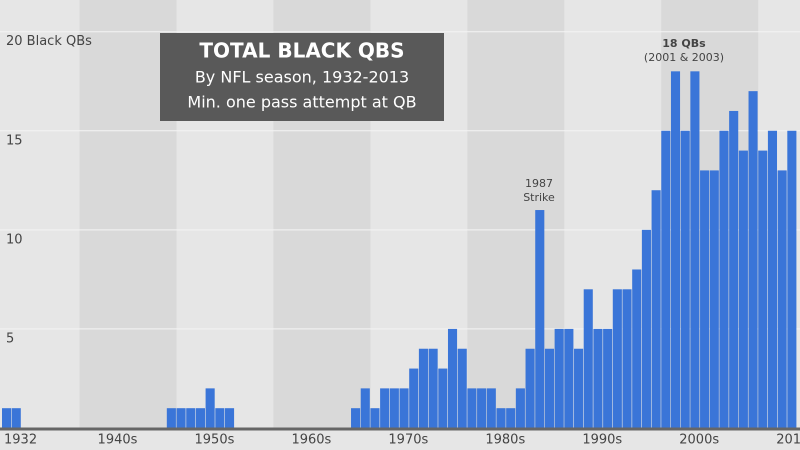 The height and width of the screenshot is (450, 800). What do you see at coordinates (10, 338) in the screenshot?
I see `y-tick-label: 5` at bounding box center [10, 338].